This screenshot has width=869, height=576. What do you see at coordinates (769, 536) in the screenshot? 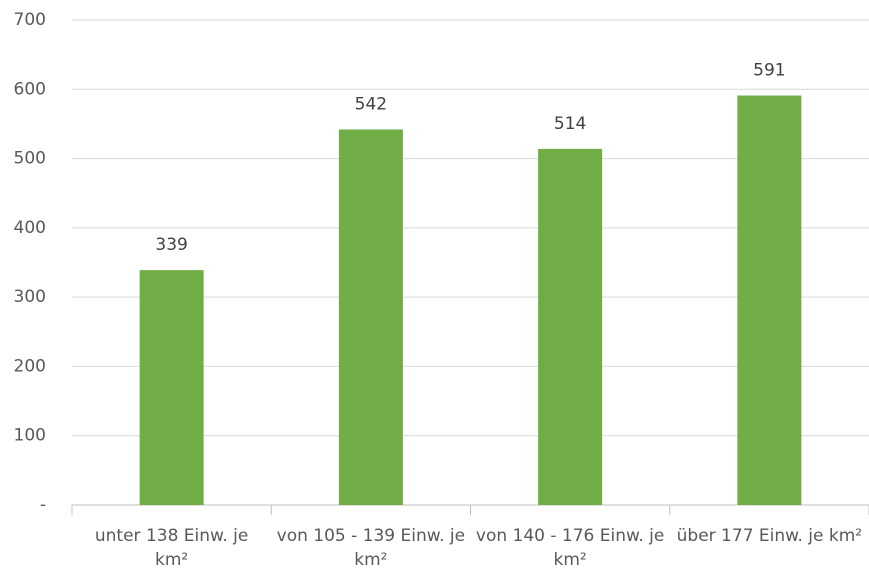
I see `x-tick-label: über 177 Einw. je km²` at bounding box center [769, 536].